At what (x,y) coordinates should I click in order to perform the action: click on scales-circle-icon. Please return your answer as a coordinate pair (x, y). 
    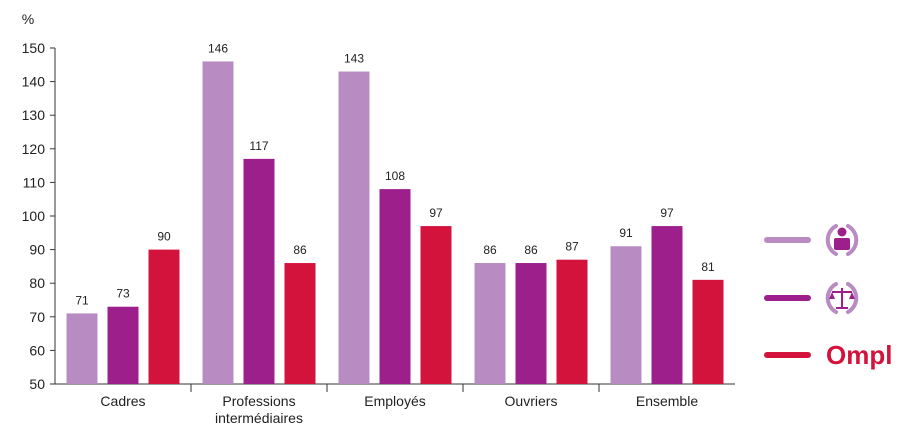
    Looking at the image, I should click on (842, 298).